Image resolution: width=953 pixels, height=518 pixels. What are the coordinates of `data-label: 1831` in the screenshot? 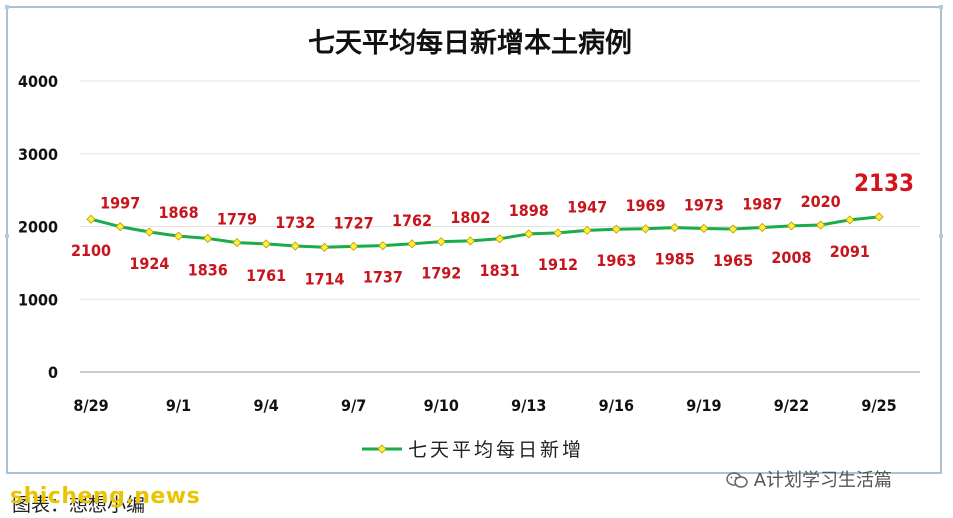 It's located at (500, 270).